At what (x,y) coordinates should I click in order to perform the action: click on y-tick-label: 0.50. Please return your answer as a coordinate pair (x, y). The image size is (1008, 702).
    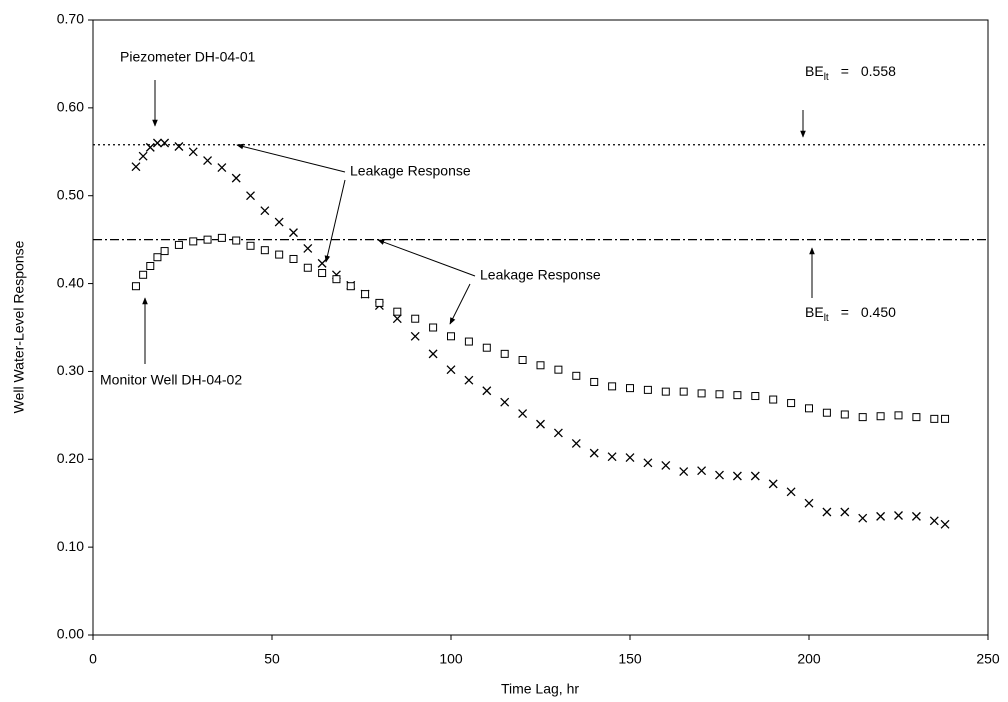
    Looking at the image, I should click on (70, 194).